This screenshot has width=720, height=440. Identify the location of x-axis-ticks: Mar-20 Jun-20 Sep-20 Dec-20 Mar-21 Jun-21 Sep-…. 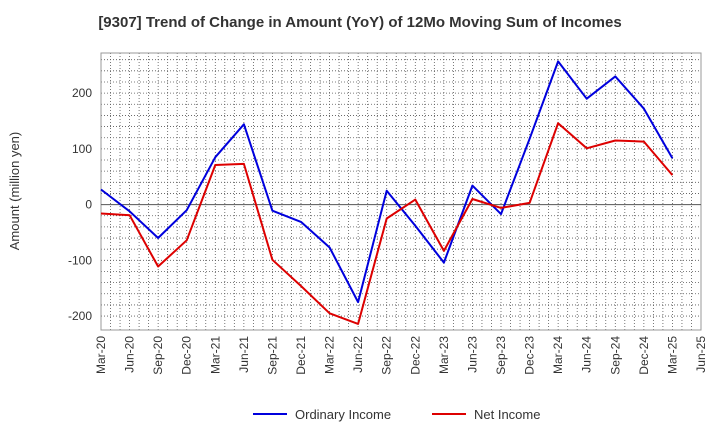
(401, 355).